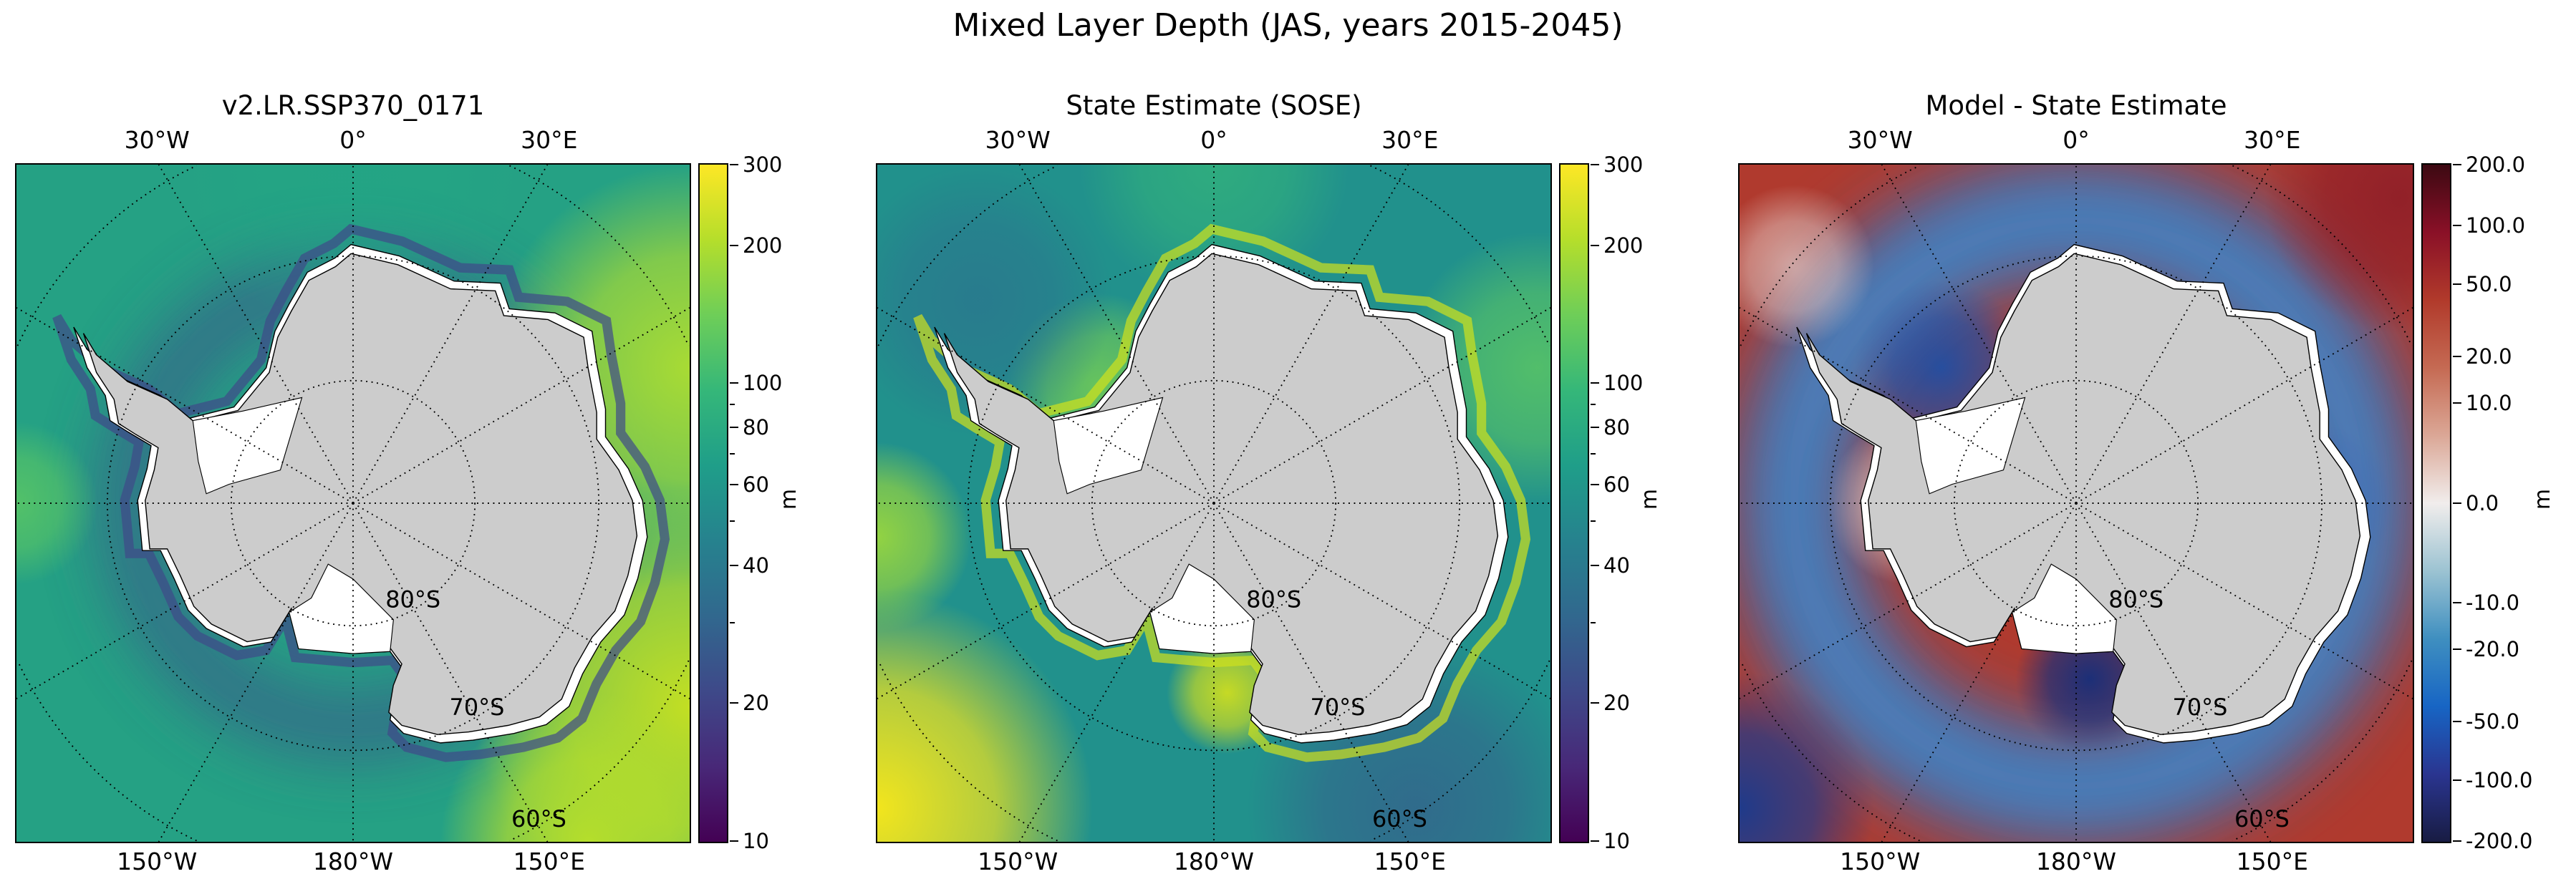  Describe the element at coordinates (2482, 502) in the screenshot. I see `colorbar-tick-label: 0.0` at that location.